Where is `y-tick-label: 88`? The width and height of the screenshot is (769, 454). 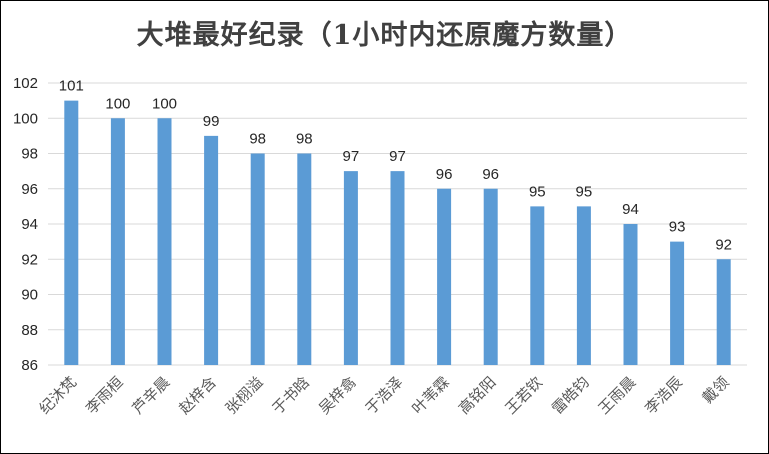 y-tick-label: 88 is located at coordinates (29, 330).